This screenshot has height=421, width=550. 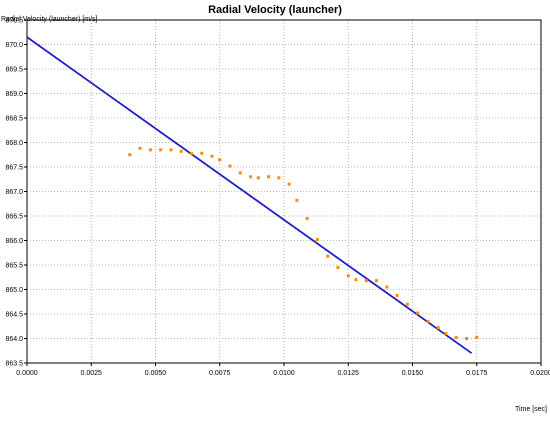 I want to click on y-tick-label: 863.5, so click(x=14, y=364).